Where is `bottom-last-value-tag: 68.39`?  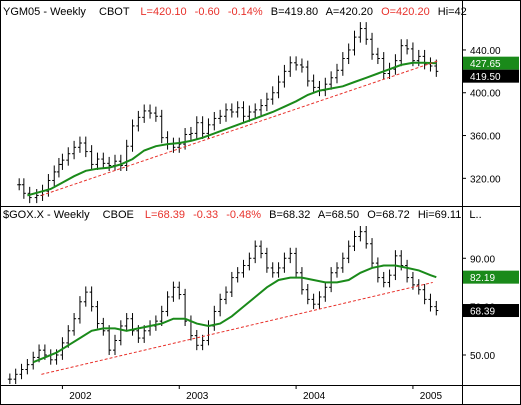
bottom-last-value-tag: 68.39 is located at coordinates (482, 312).